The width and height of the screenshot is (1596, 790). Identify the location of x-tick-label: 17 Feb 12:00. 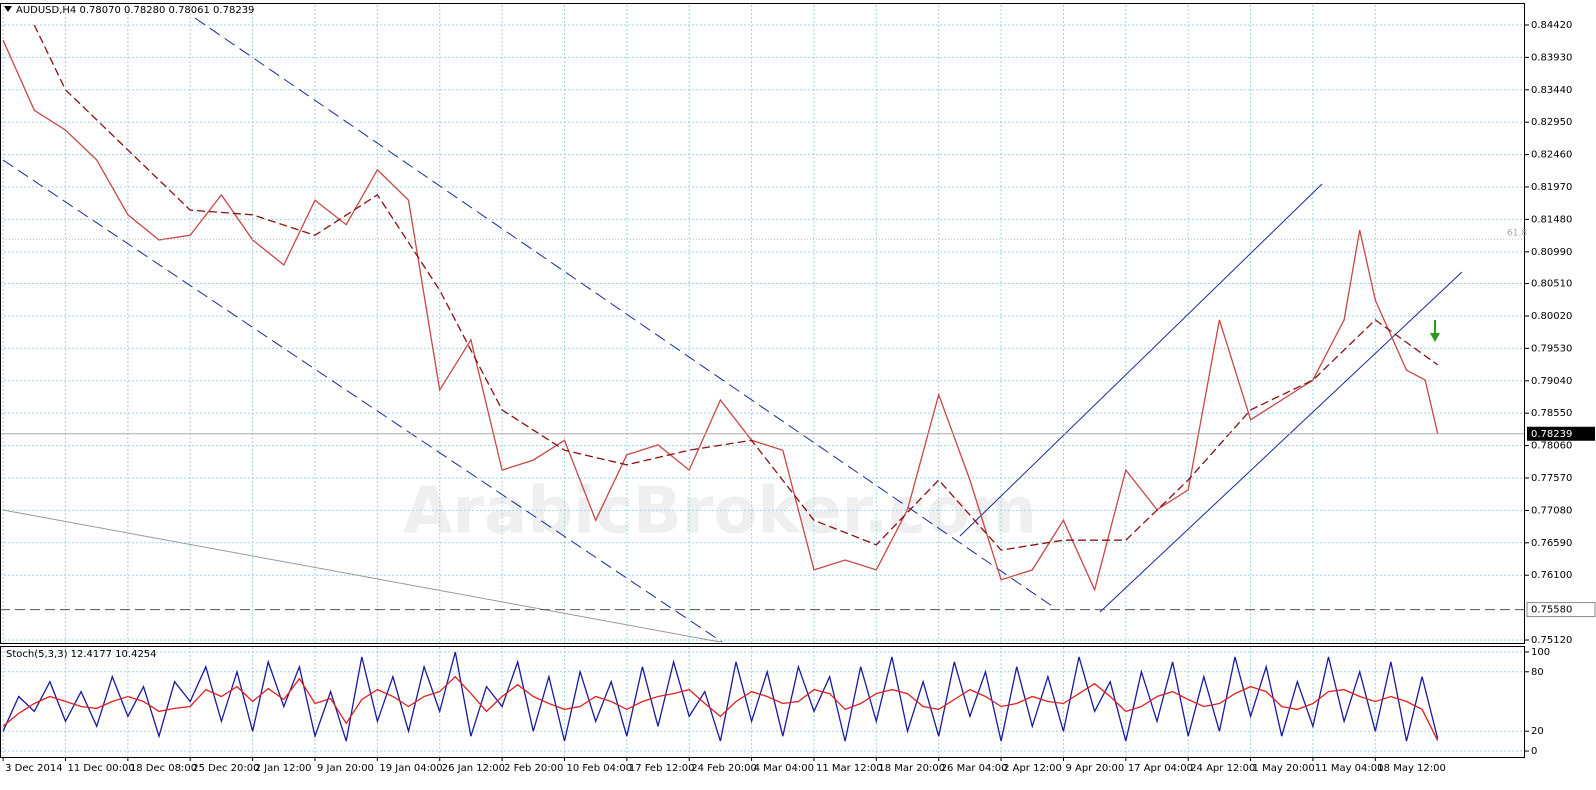
(662, 768).